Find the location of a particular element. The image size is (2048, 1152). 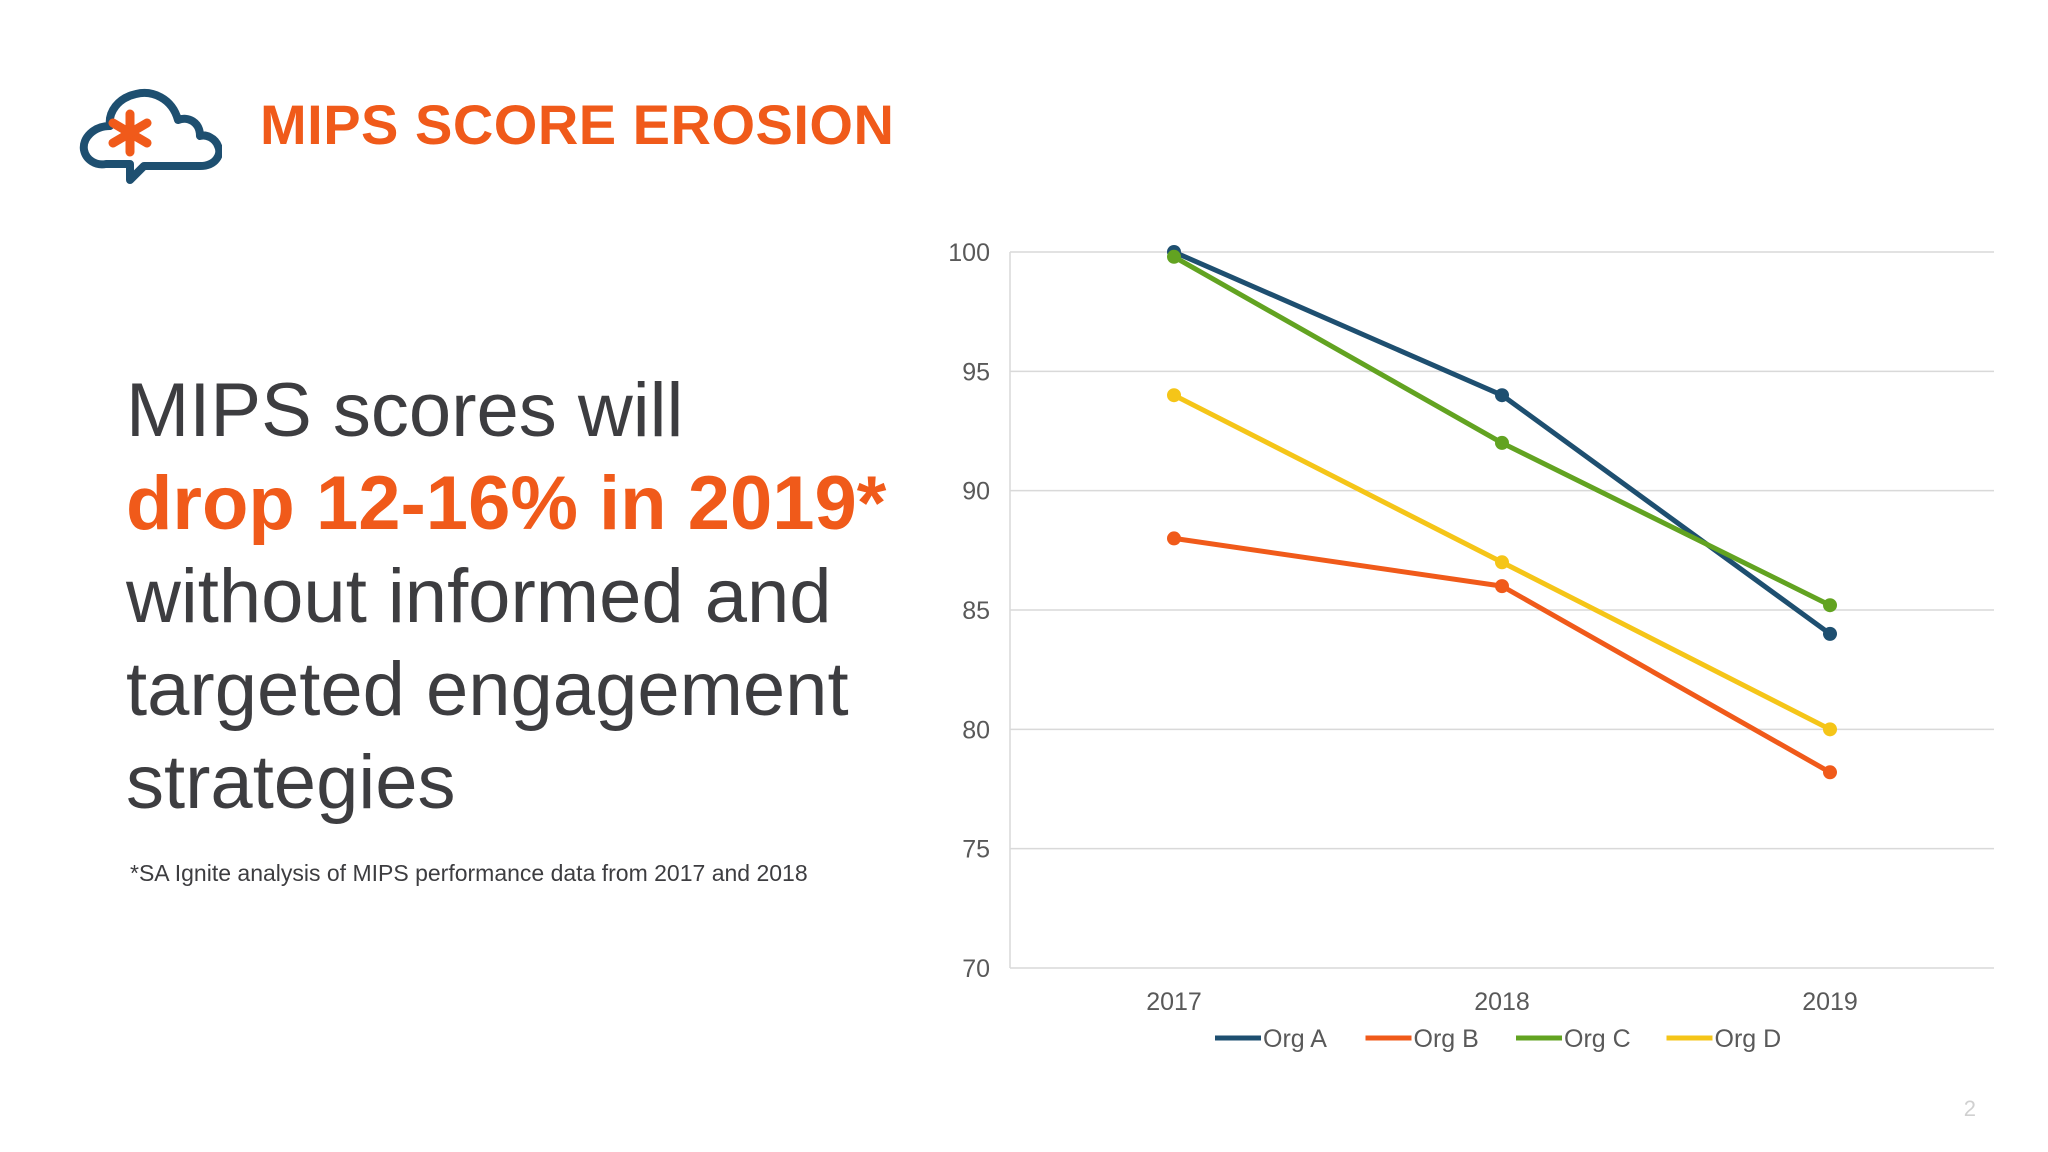

headline-emphasis: drop 12-16% in 2019* is located at coordinates (506, 503).